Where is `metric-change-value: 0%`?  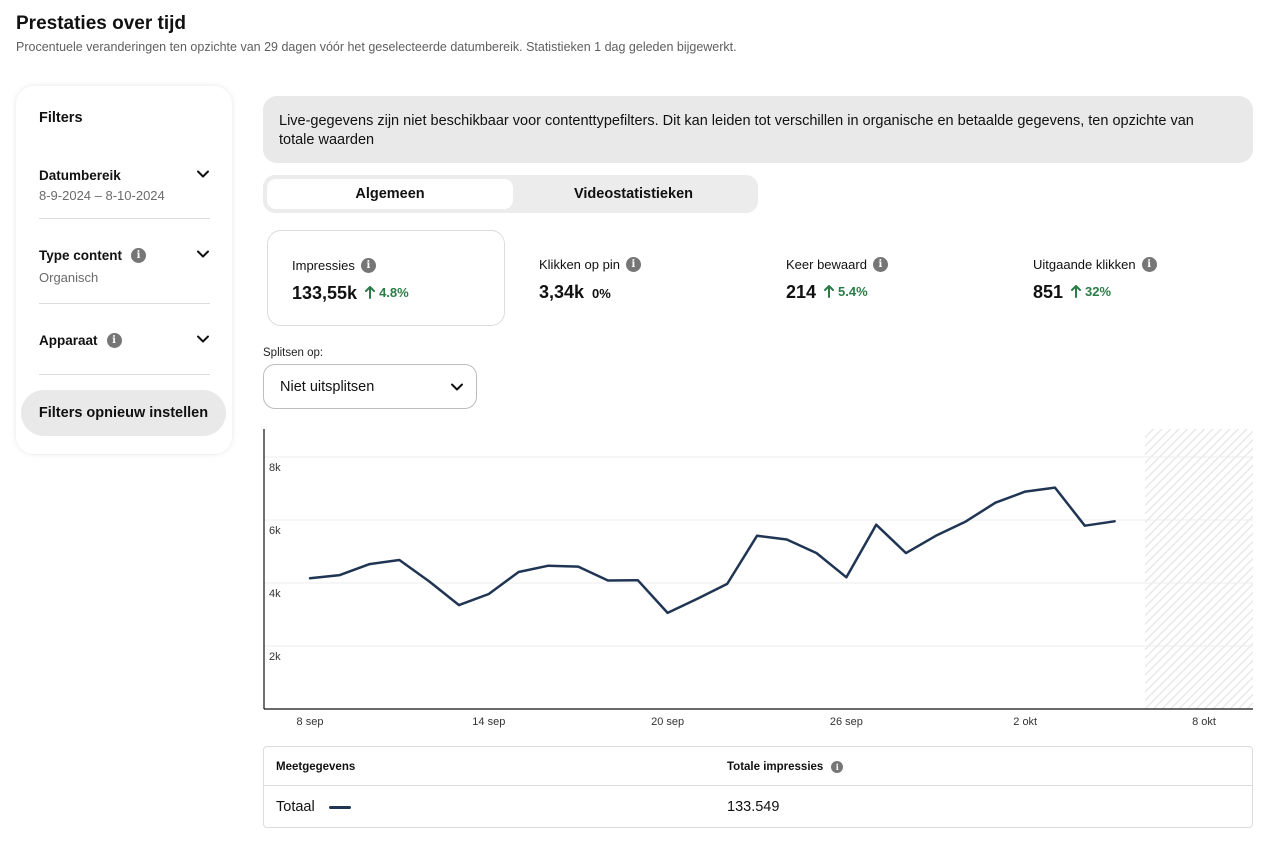 metric-change-value: 0% is located at coordinates (601, 293).